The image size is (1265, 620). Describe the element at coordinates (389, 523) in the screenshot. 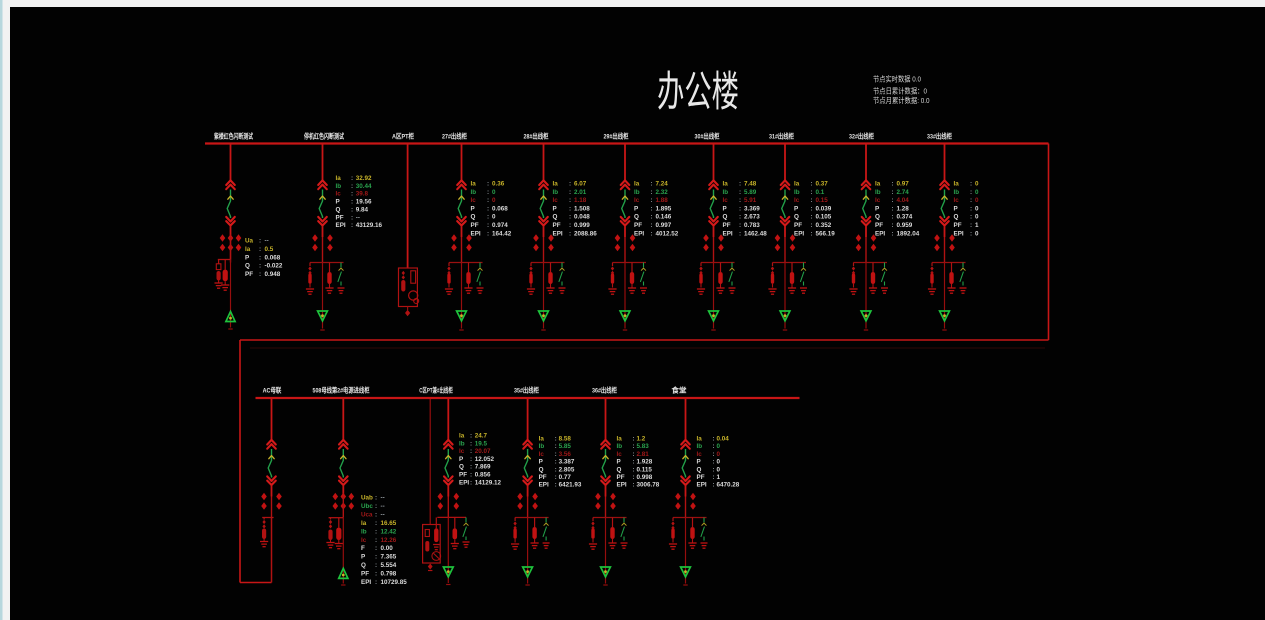

I see `svg-text: 16.65` at that location.